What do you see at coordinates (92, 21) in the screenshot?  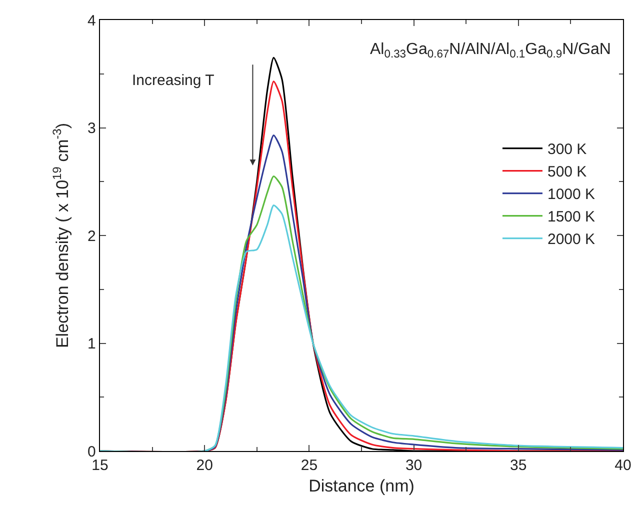 I see `y-tick-label: 4` at bounding box center [92, 21].